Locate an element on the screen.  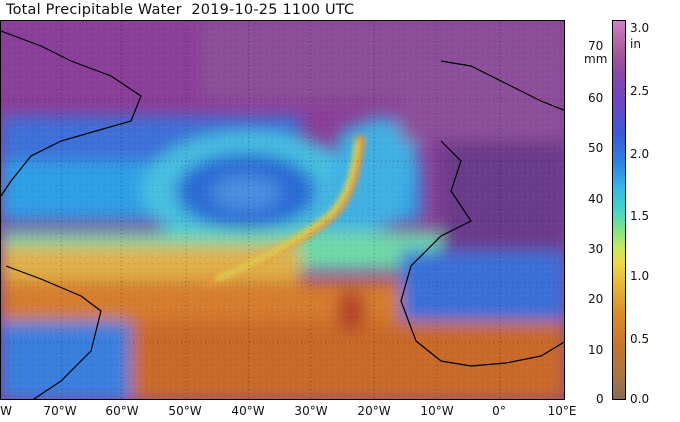
colorbar is located at coordinates (619, 210).